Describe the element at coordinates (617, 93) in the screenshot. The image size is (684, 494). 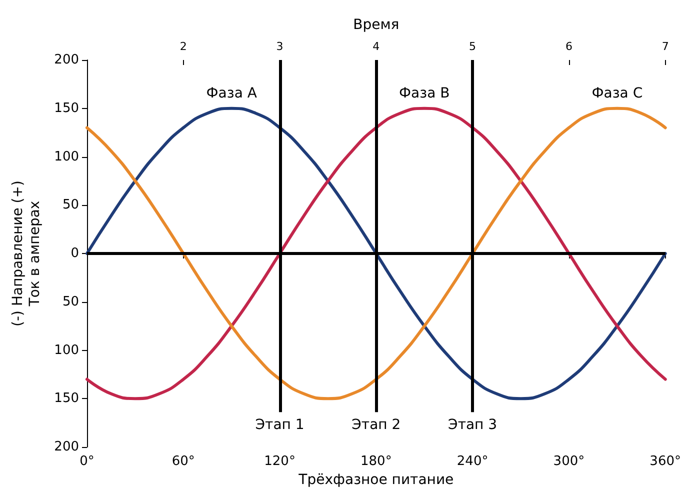
I see `series-label: Фаза C` at that location.